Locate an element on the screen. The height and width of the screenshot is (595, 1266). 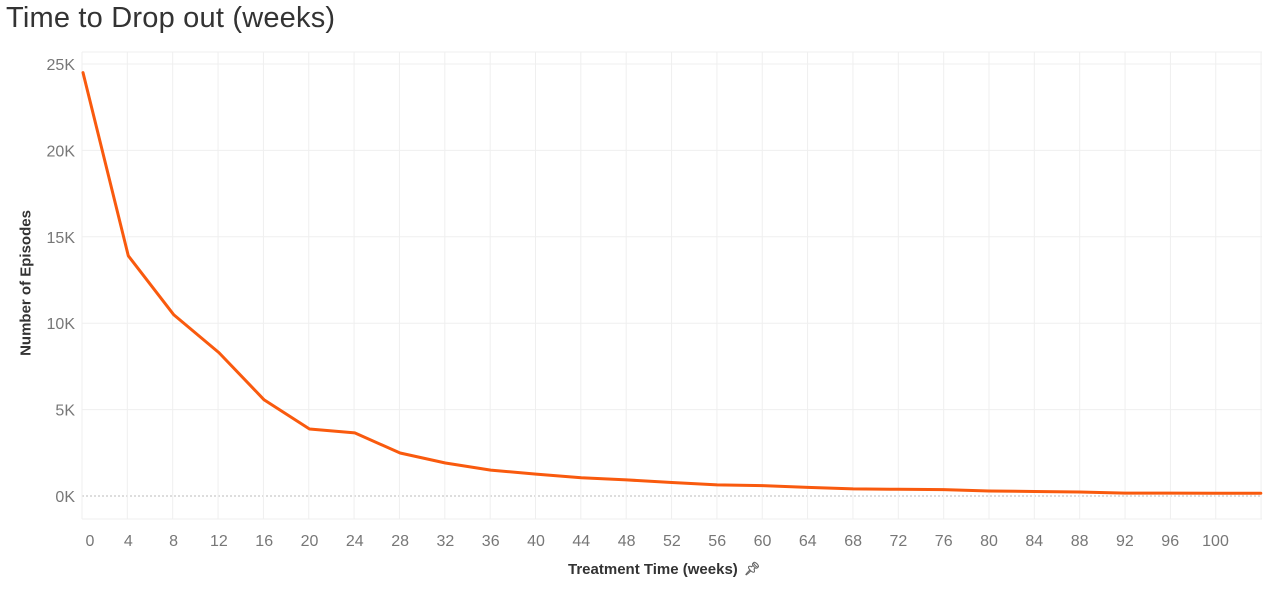
x-tick-label: 100 is located at coordinates (1215, 541).